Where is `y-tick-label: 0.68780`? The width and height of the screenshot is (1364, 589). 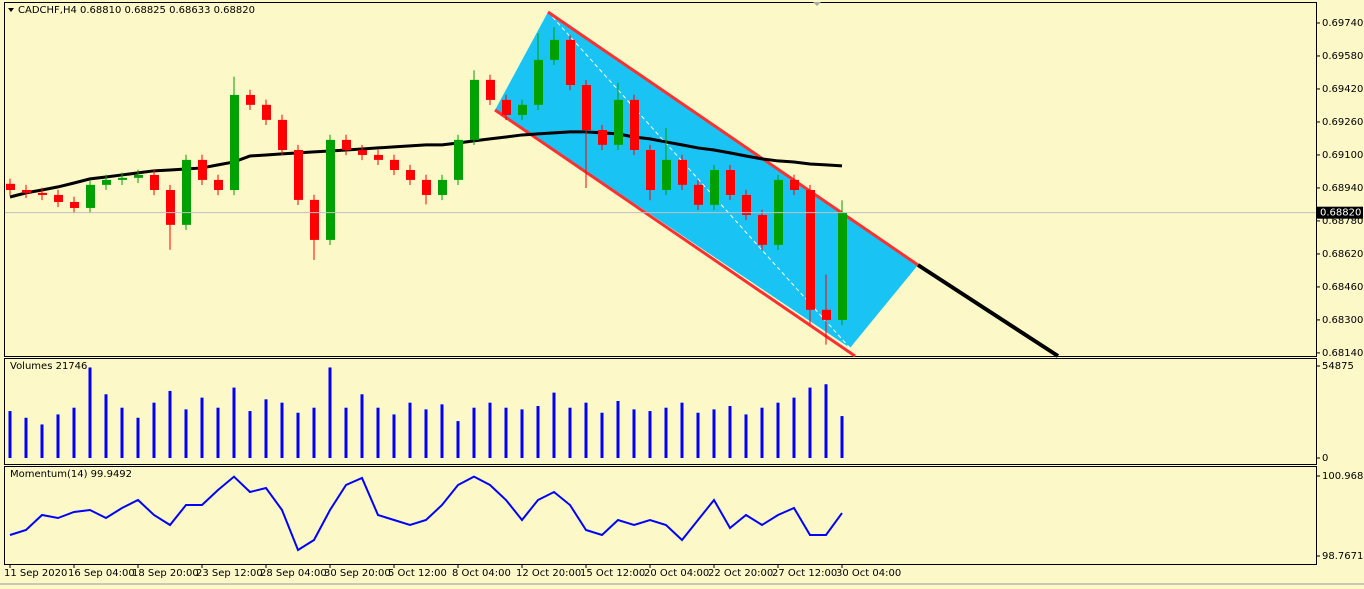
y-tick-label: 0.68780 is located at coordinates (1342, 221).